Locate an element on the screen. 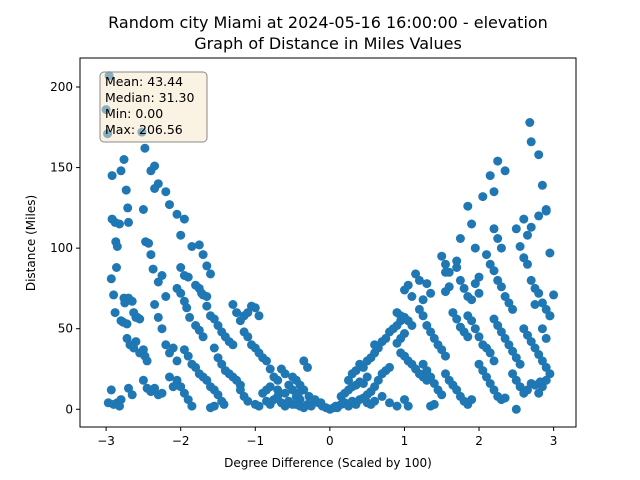 The height and width of the screenshot is (480, 640). stats-box-background is located at coordinates (153, 107).